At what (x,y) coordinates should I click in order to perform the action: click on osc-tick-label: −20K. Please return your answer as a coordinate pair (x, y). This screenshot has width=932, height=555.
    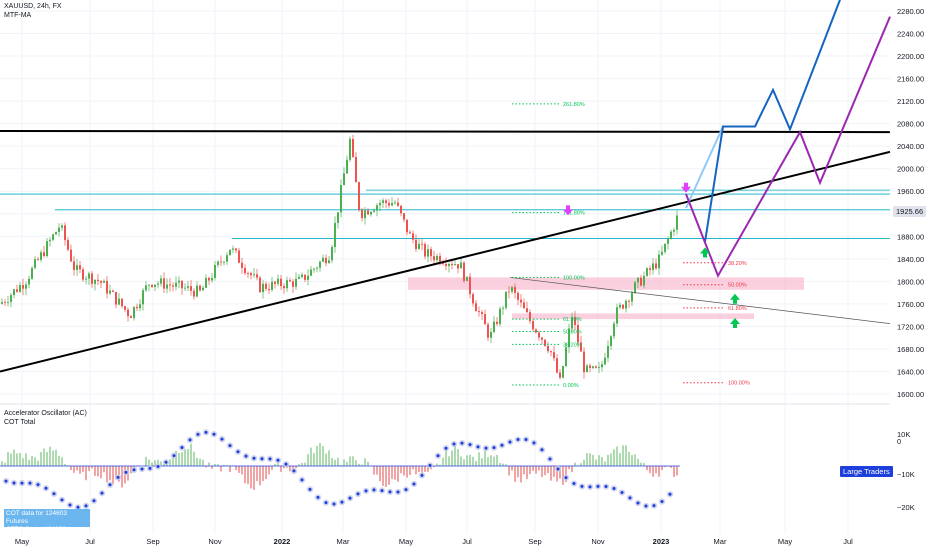
    Looking at the image, I should click on (906, 507).